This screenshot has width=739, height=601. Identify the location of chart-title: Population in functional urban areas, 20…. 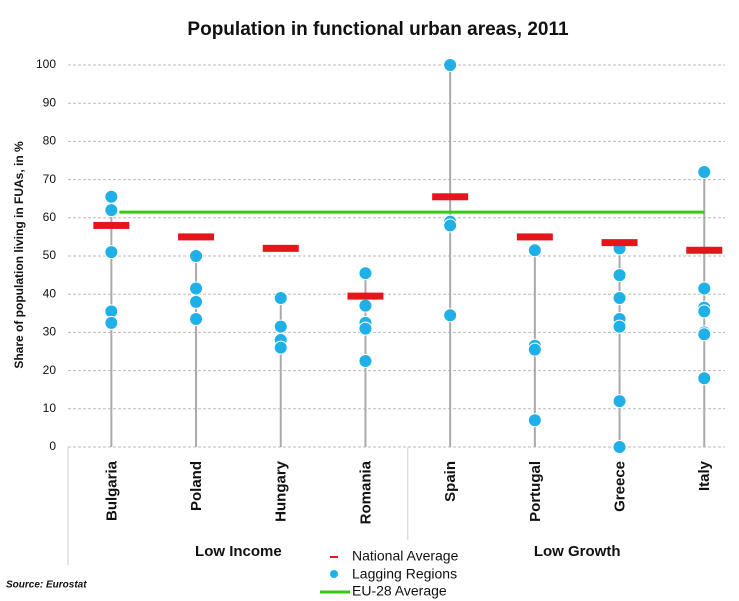
(378, 29).